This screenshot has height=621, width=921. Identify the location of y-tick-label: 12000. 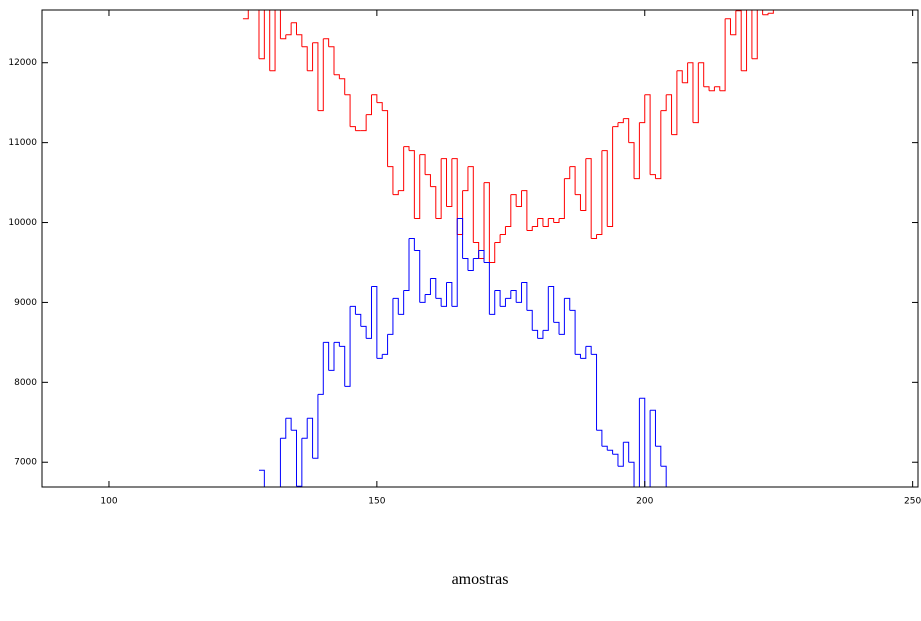
(22, 63).